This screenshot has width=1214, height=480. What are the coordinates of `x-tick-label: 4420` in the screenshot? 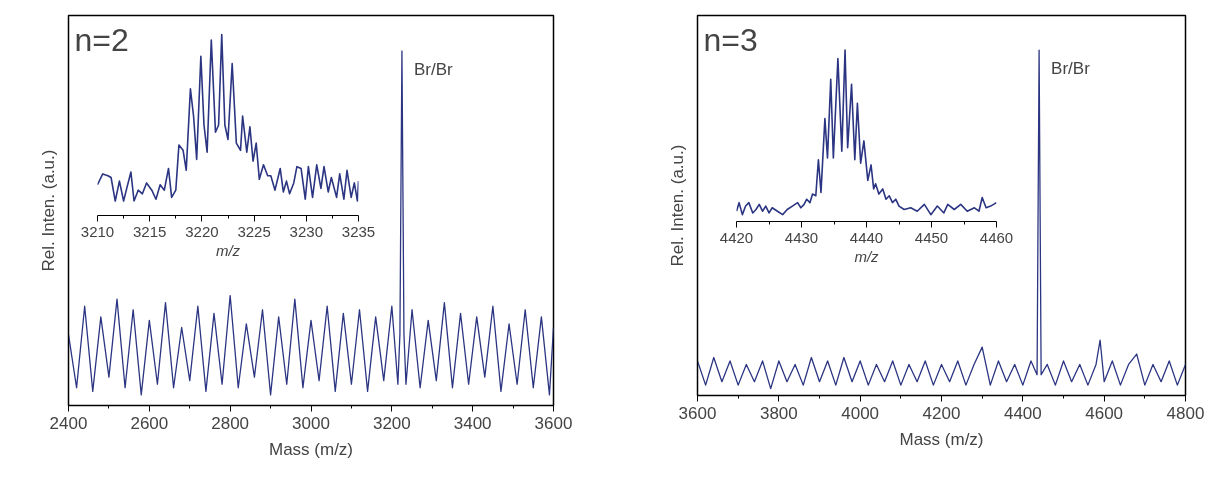 It's located at (736, 237).